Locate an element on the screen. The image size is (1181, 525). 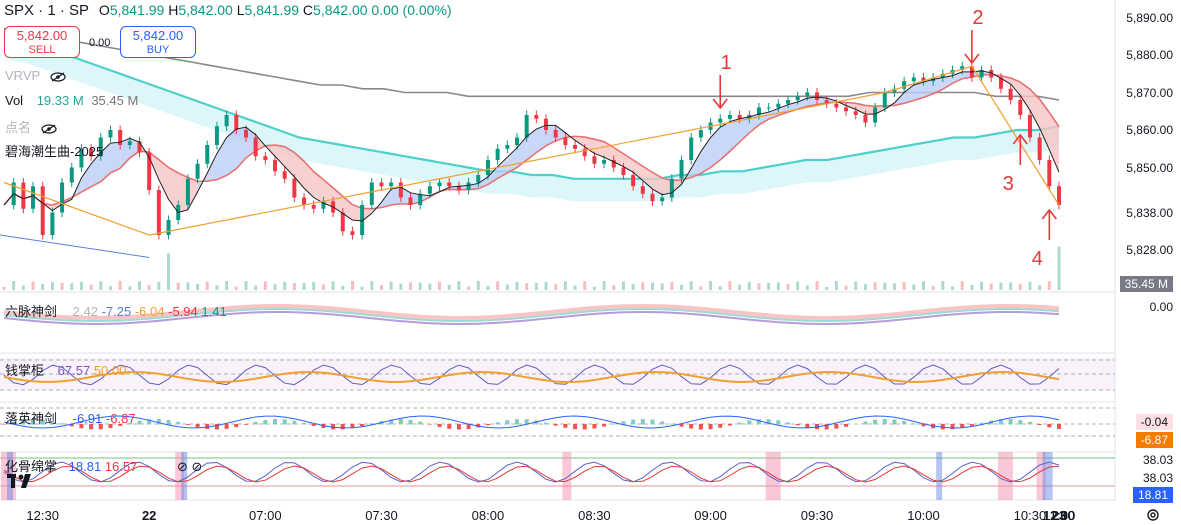
volume-legend: Vol 19.33 M 35.45 M is located at coordinates (72, 100).